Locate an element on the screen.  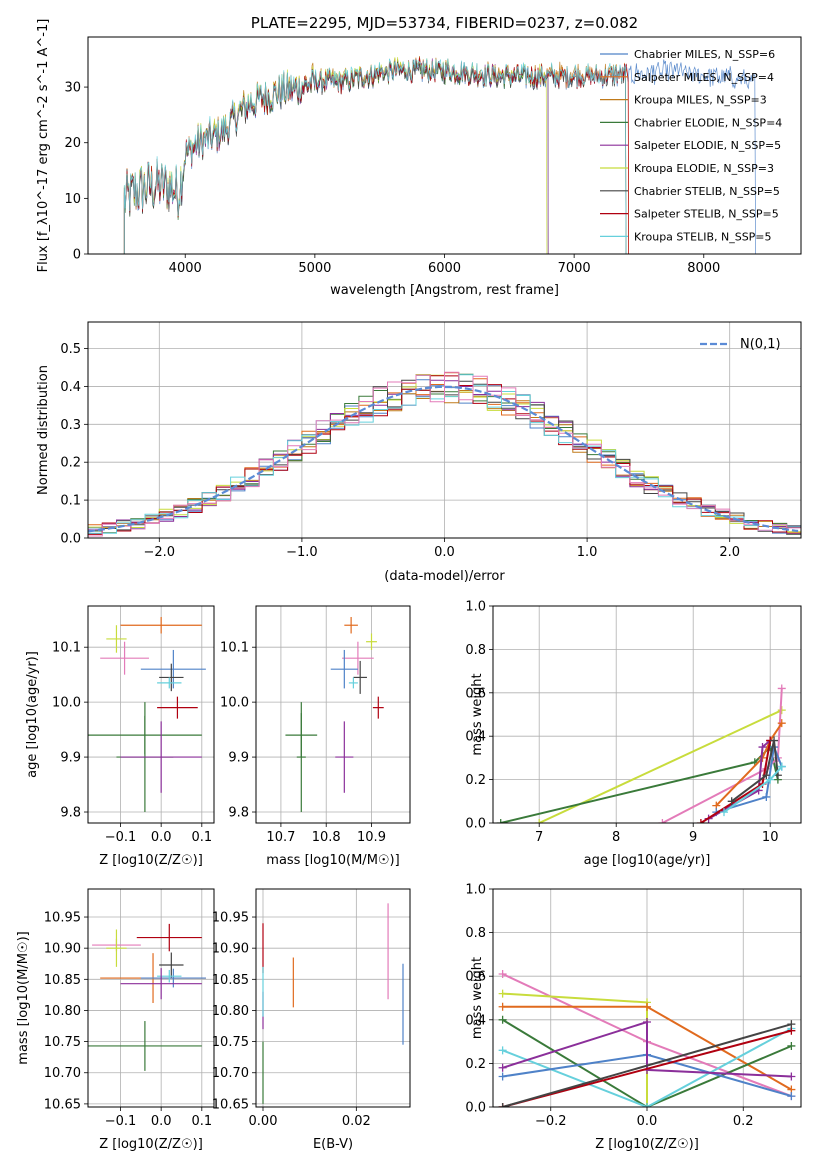
x-tick-label: 0.00 is located at coordinates (263, 1121).